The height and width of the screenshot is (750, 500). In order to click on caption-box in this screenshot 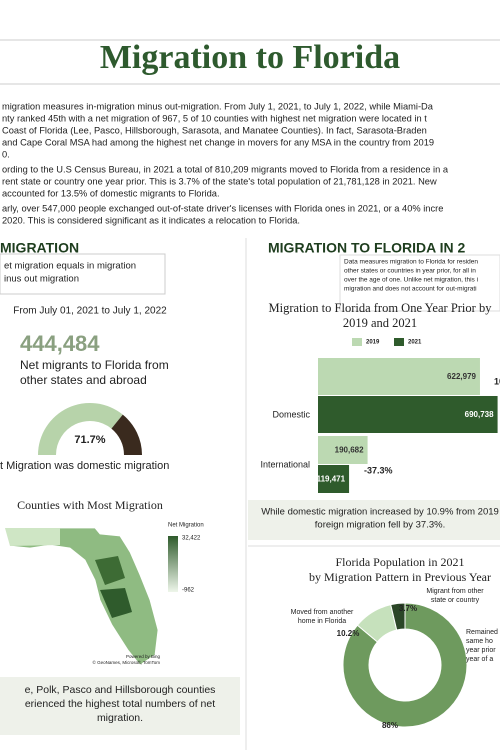, I will do `click(374, 520)`.